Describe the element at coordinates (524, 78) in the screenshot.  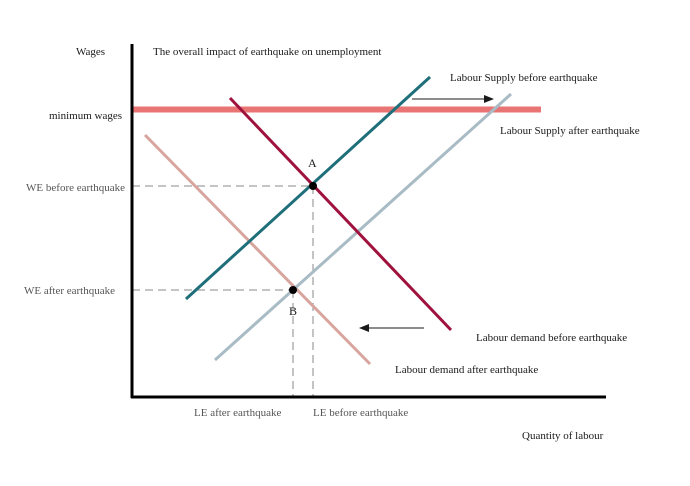
I see `supply-before-label: Labour Supply before earthquake` at that location.